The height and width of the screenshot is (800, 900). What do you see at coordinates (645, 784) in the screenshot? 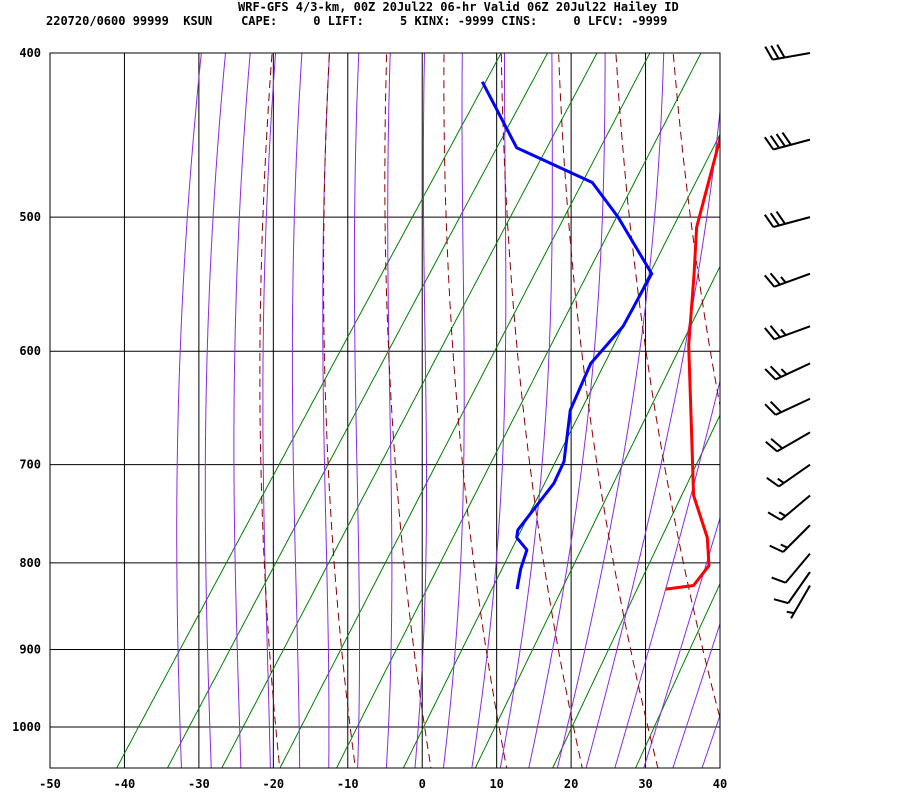
I see `x-tick-label: 30` at bounding box center [645, 784].